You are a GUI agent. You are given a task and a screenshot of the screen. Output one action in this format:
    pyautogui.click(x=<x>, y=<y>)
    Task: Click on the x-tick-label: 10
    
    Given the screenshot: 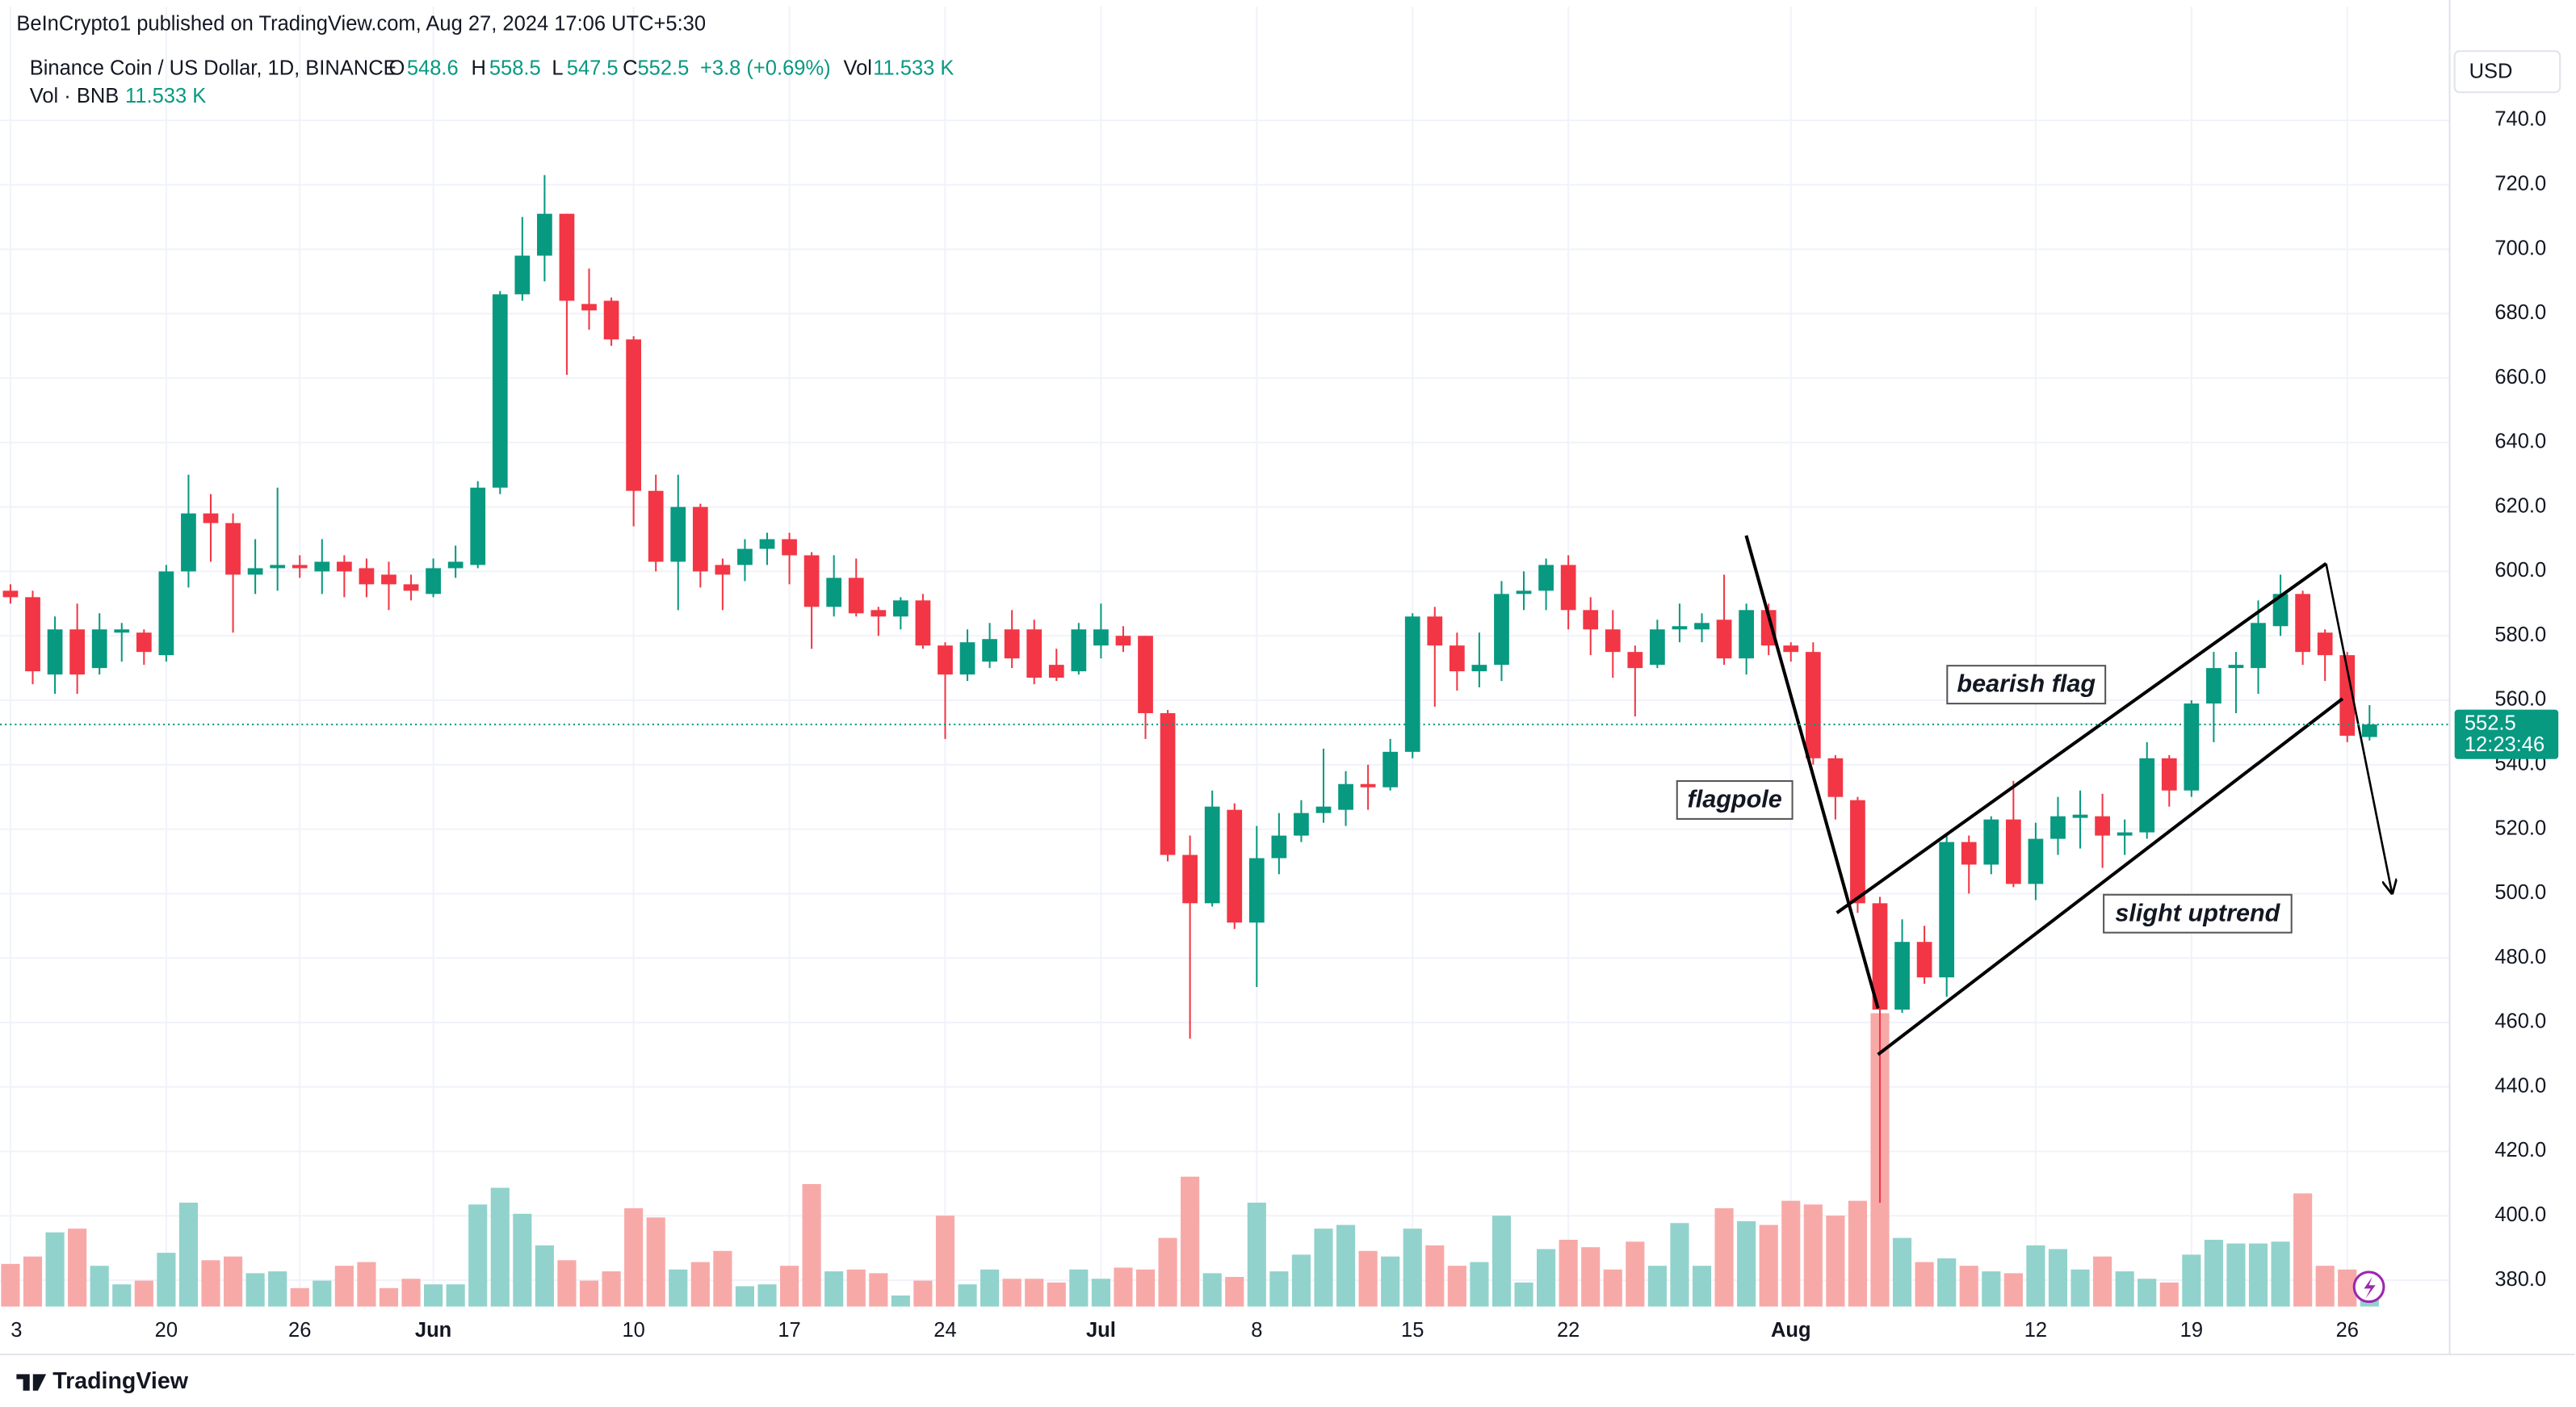 What is the action you would take?
    pyautogui.click(x=633, y=1331)
    